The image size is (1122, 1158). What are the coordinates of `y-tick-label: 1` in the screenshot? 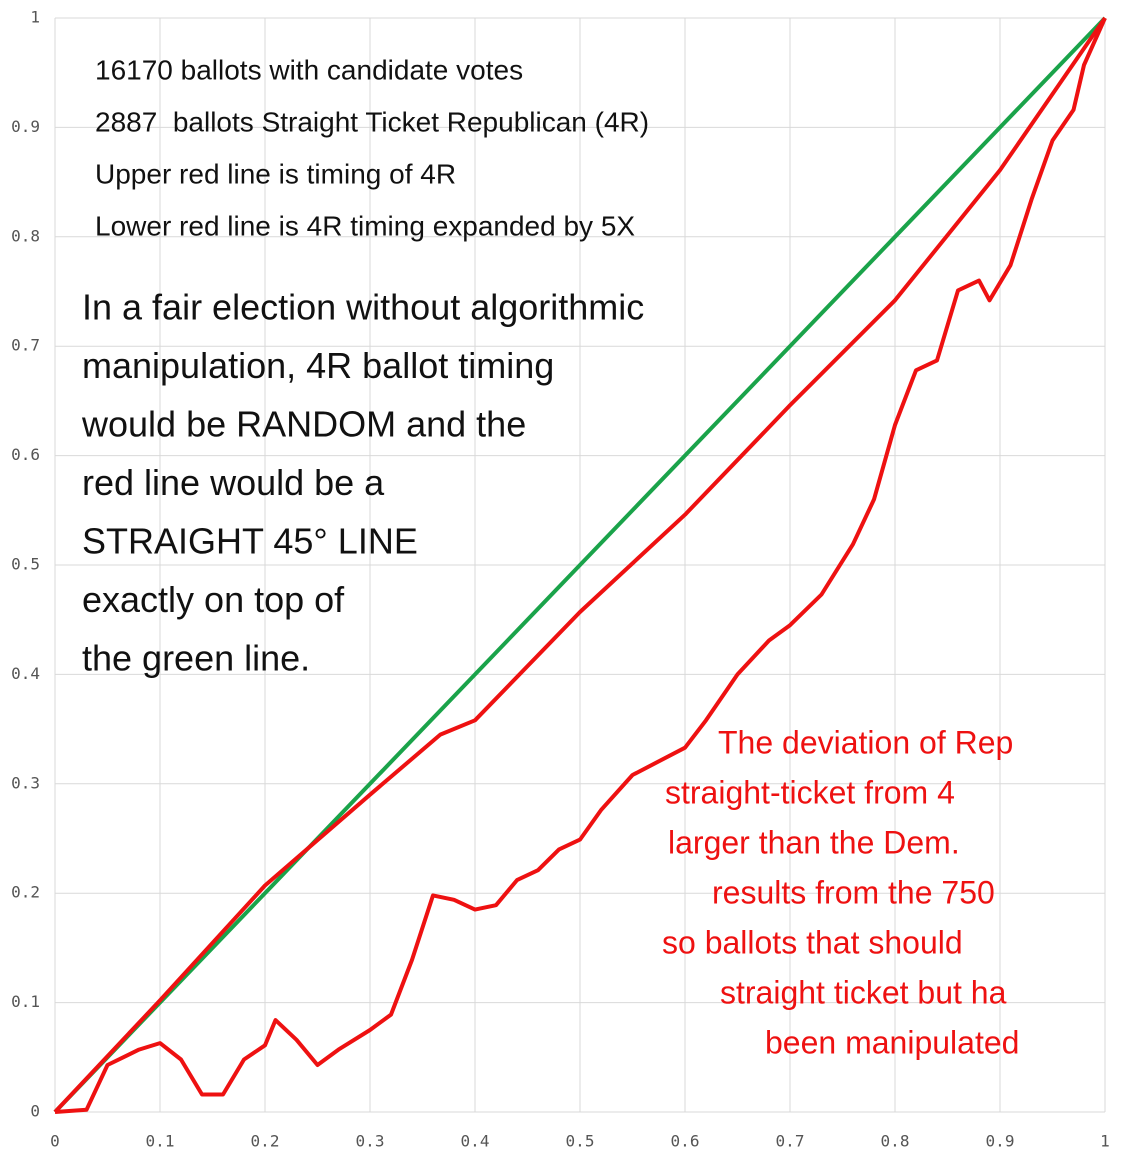 It's located at (35, 17).